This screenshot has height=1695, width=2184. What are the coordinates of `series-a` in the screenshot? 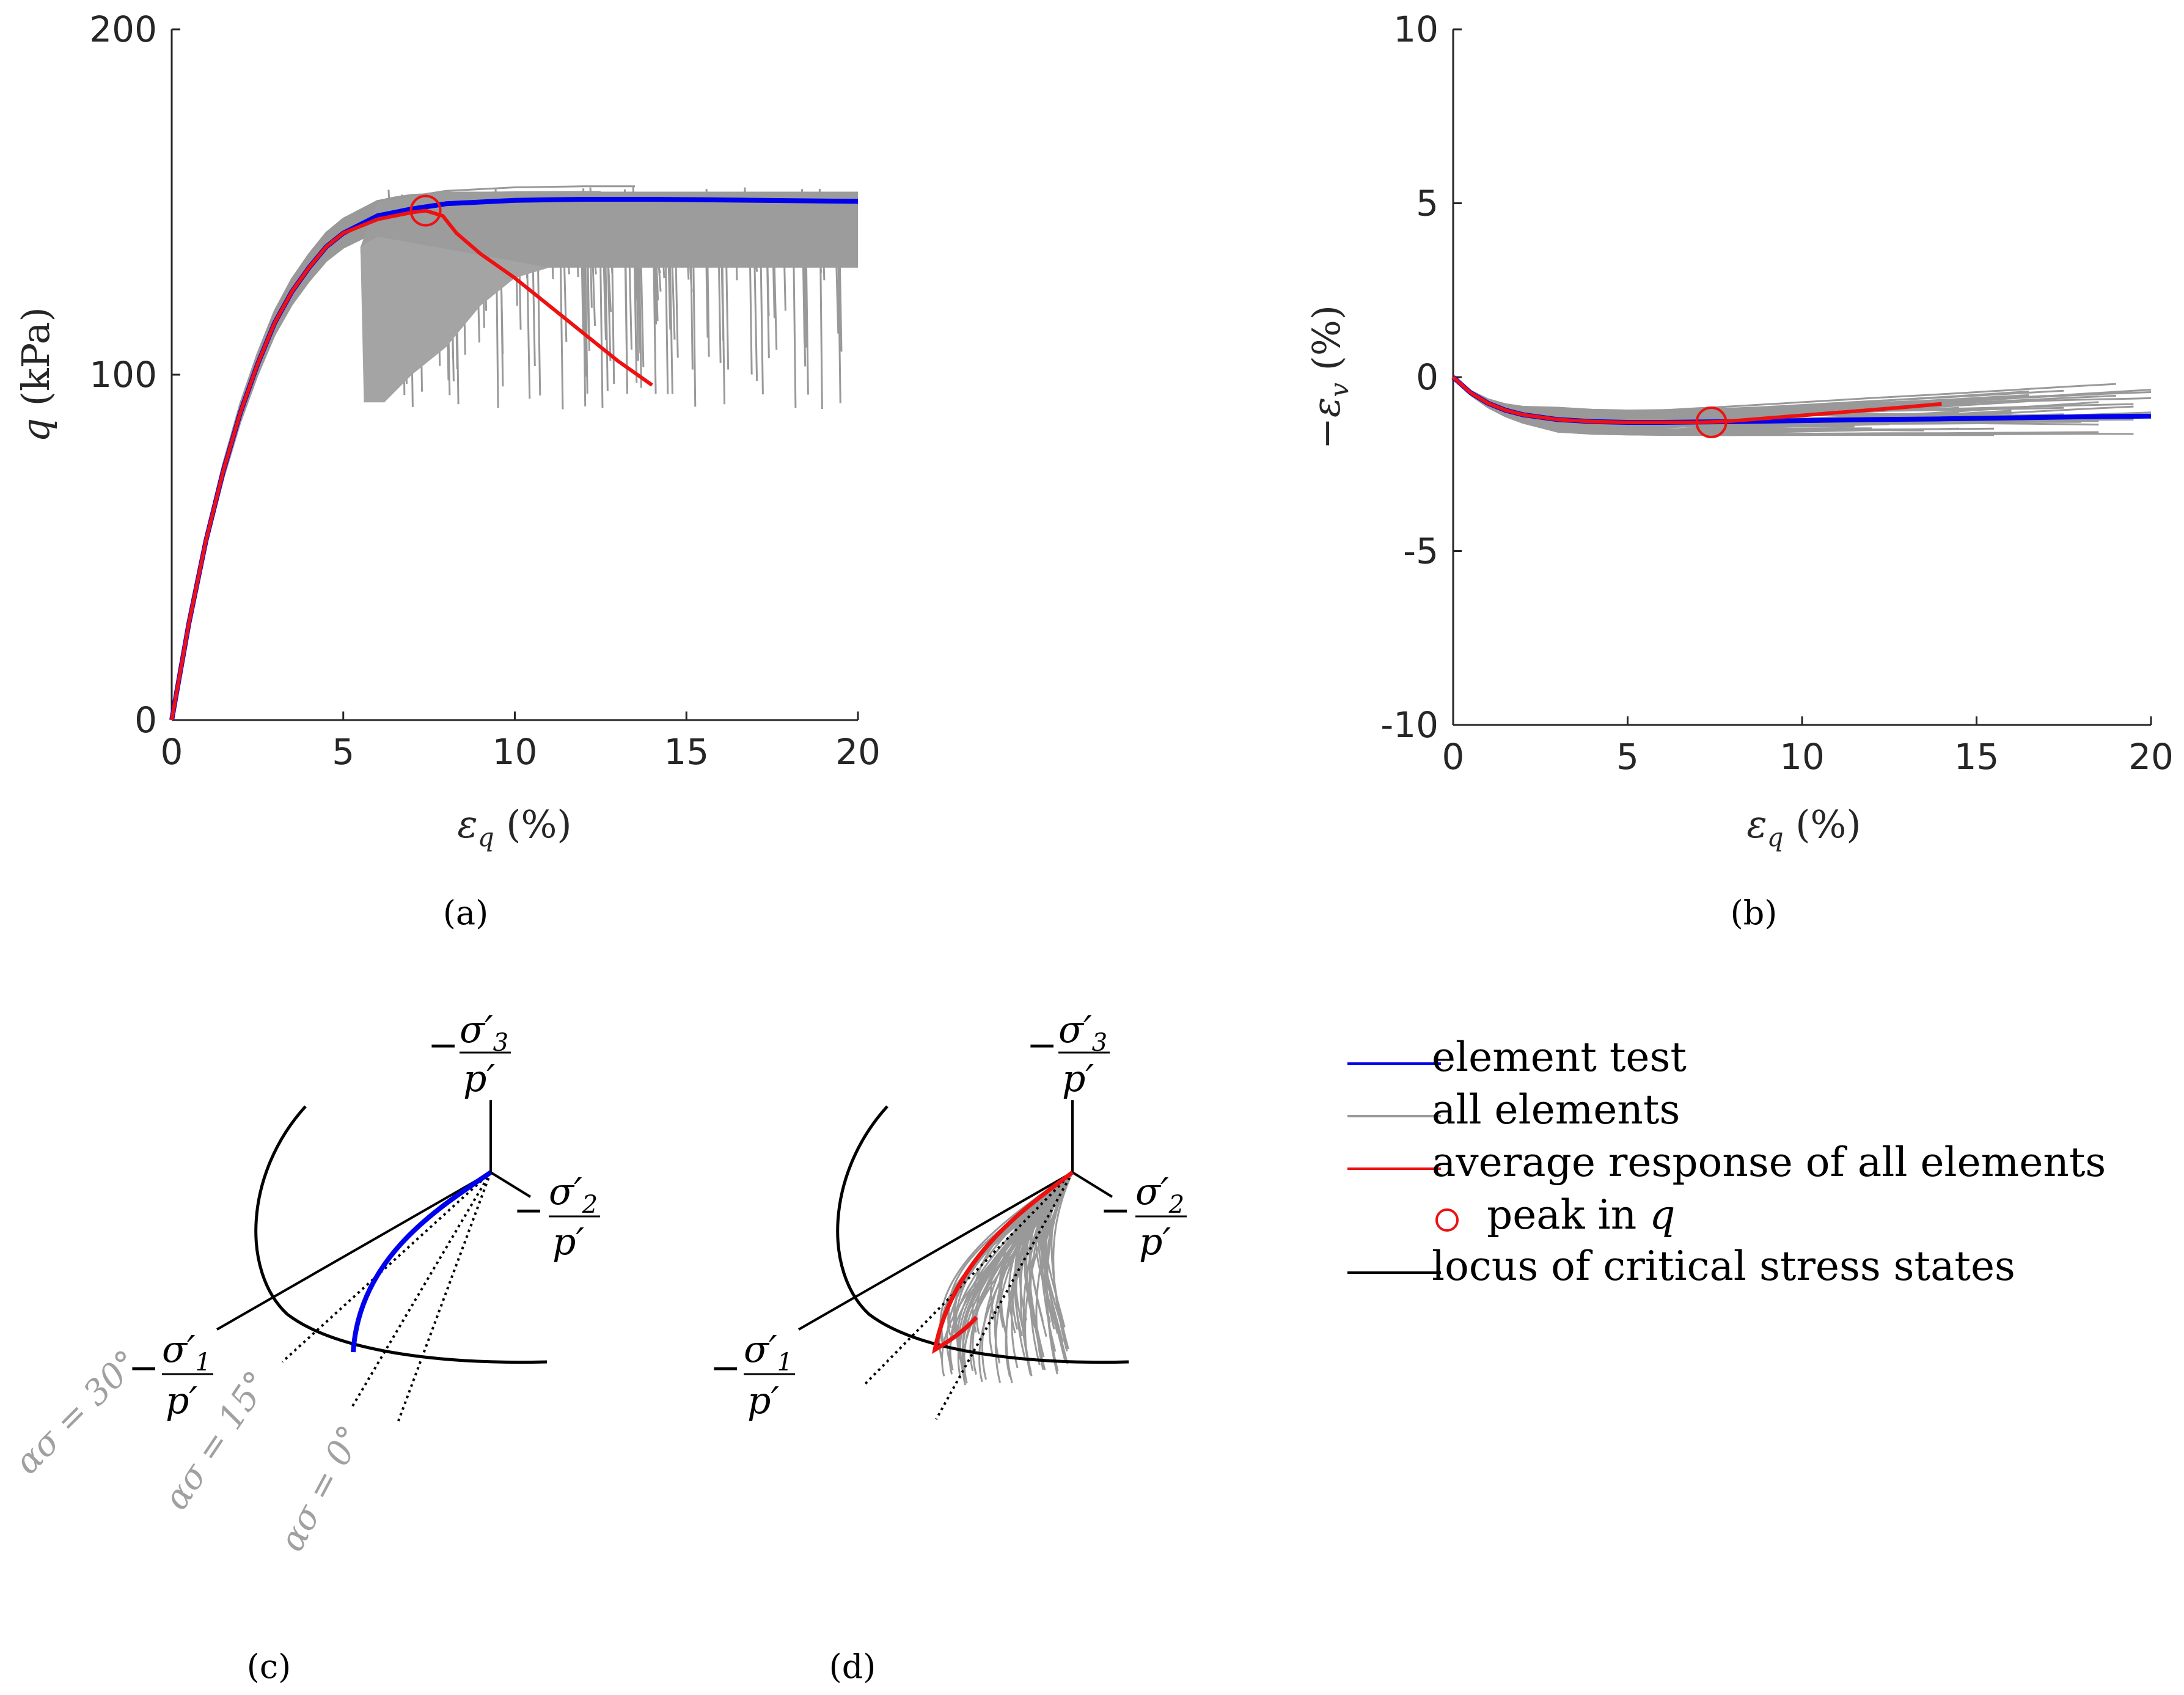 It's located at (514, 457).